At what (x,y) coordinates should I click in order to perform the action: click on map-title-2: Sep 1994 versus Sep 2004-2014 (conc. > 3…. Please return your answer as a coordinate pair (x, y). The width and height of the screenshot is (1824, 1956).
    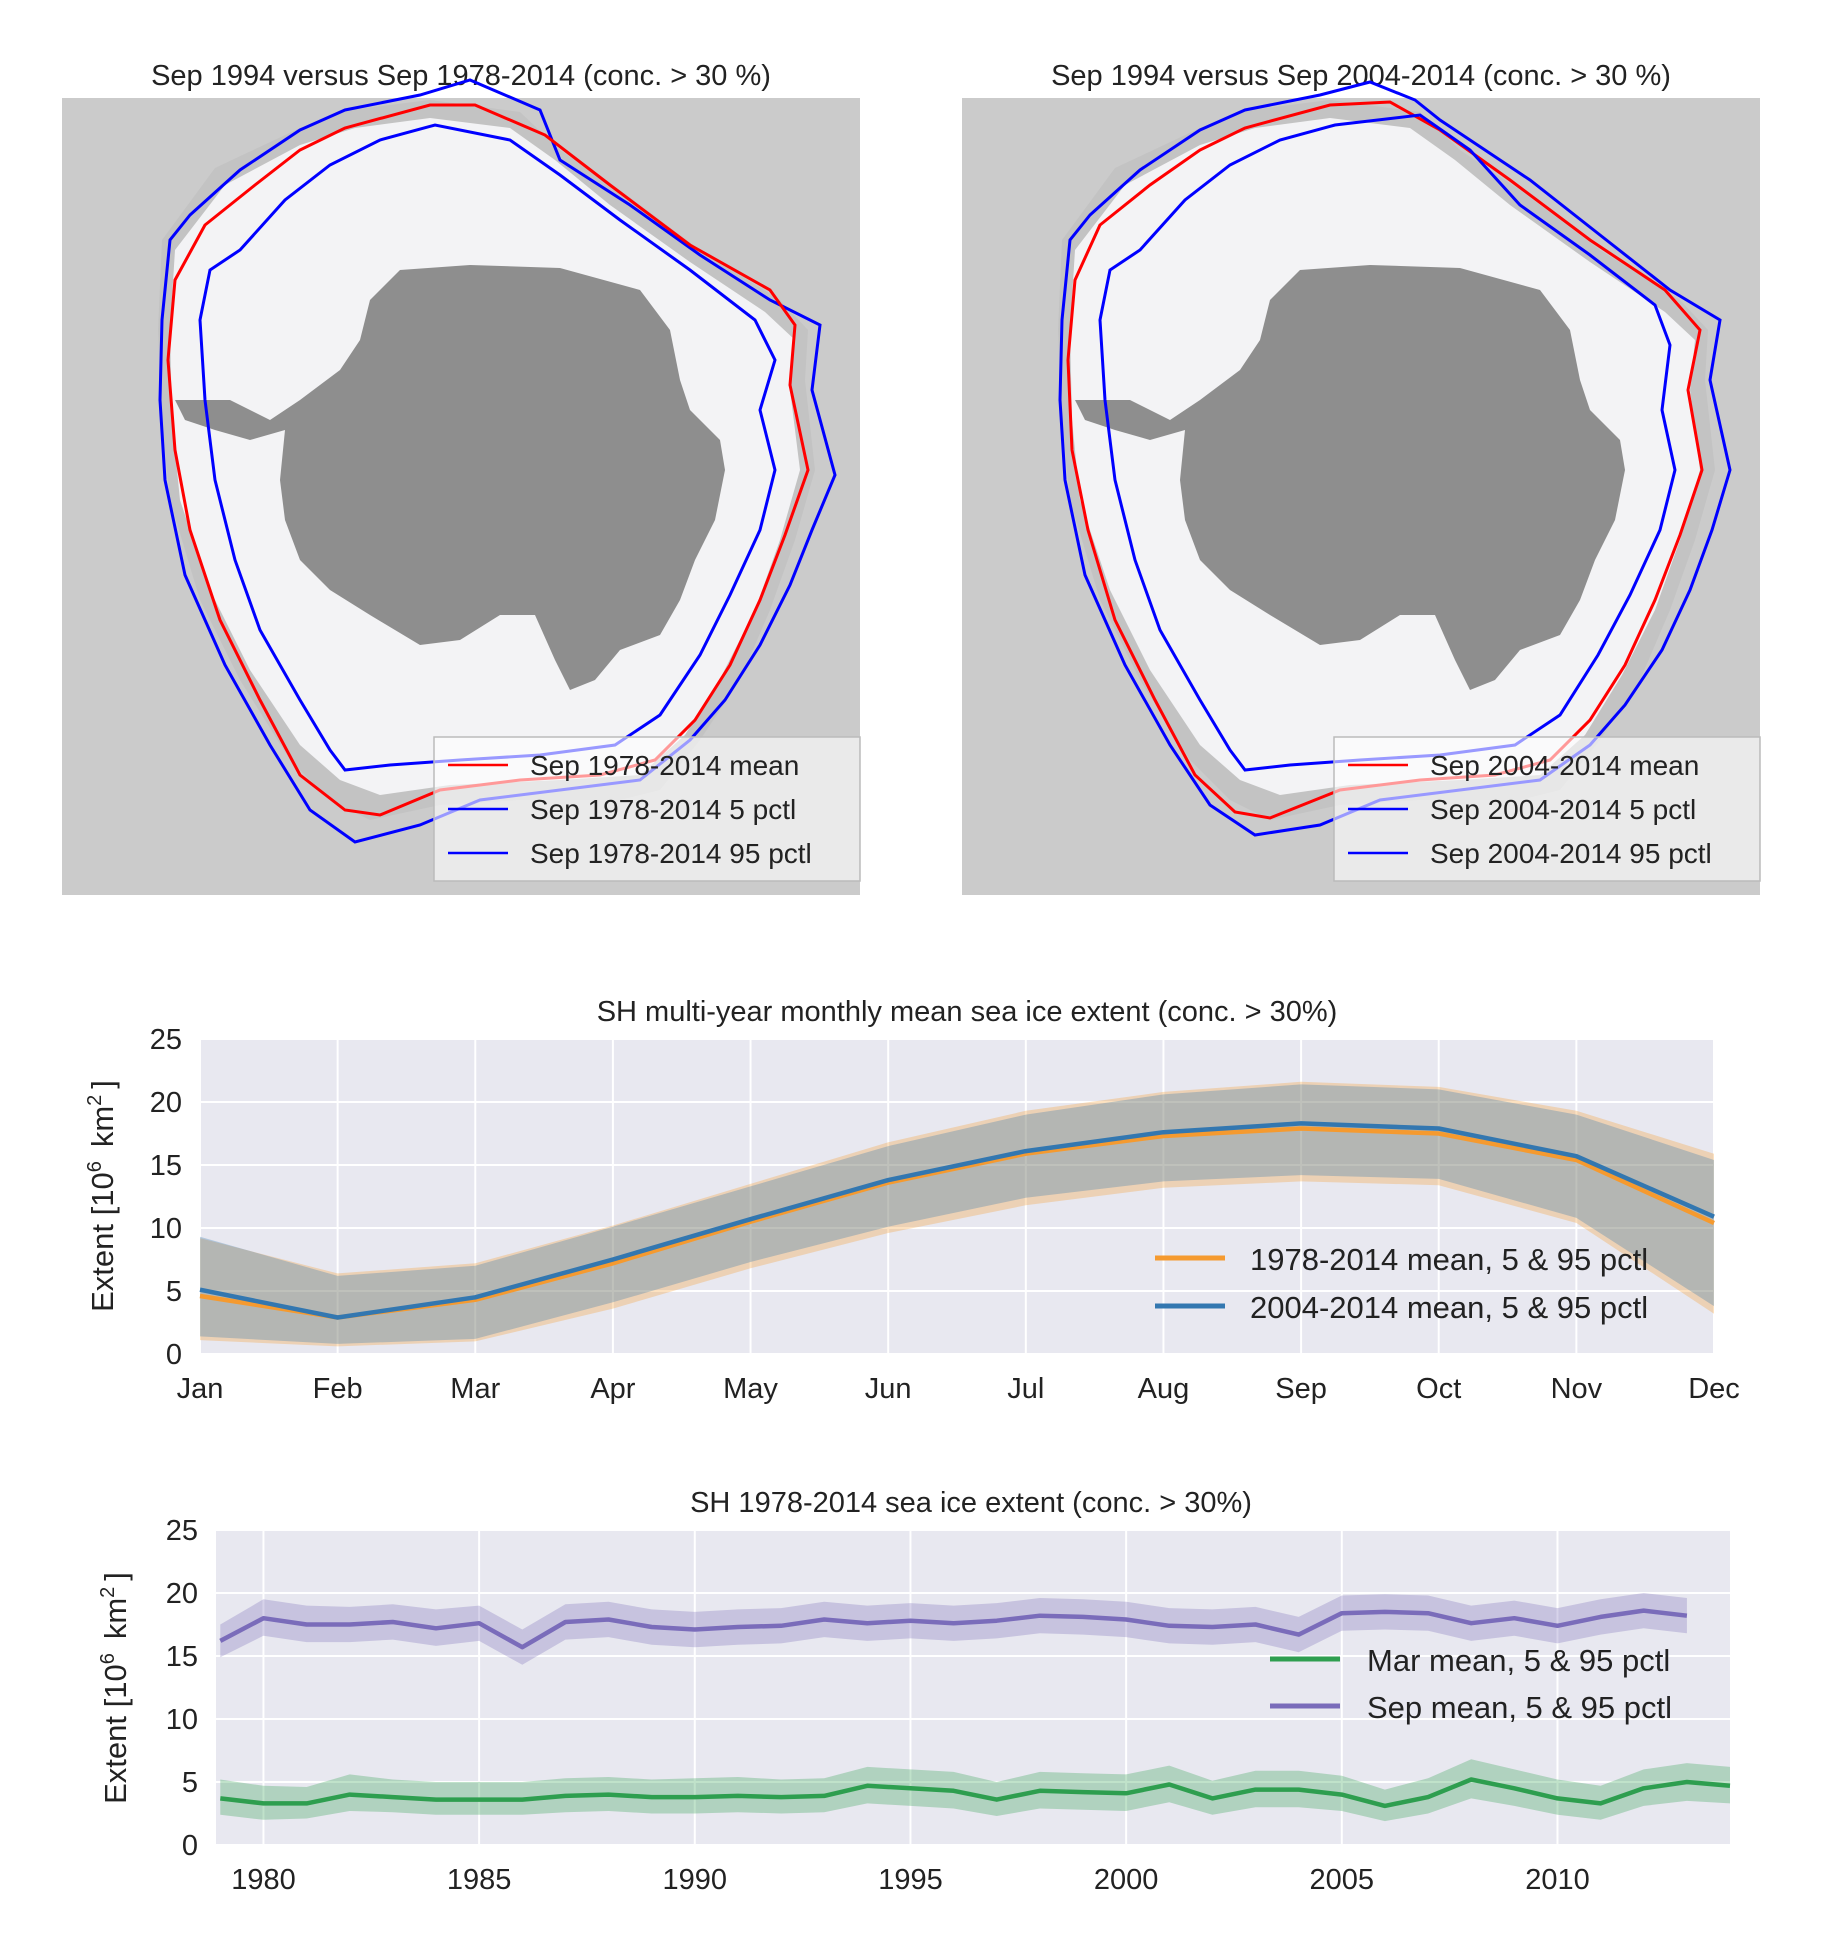
    Looking at the image, I should click on (1361, 76).